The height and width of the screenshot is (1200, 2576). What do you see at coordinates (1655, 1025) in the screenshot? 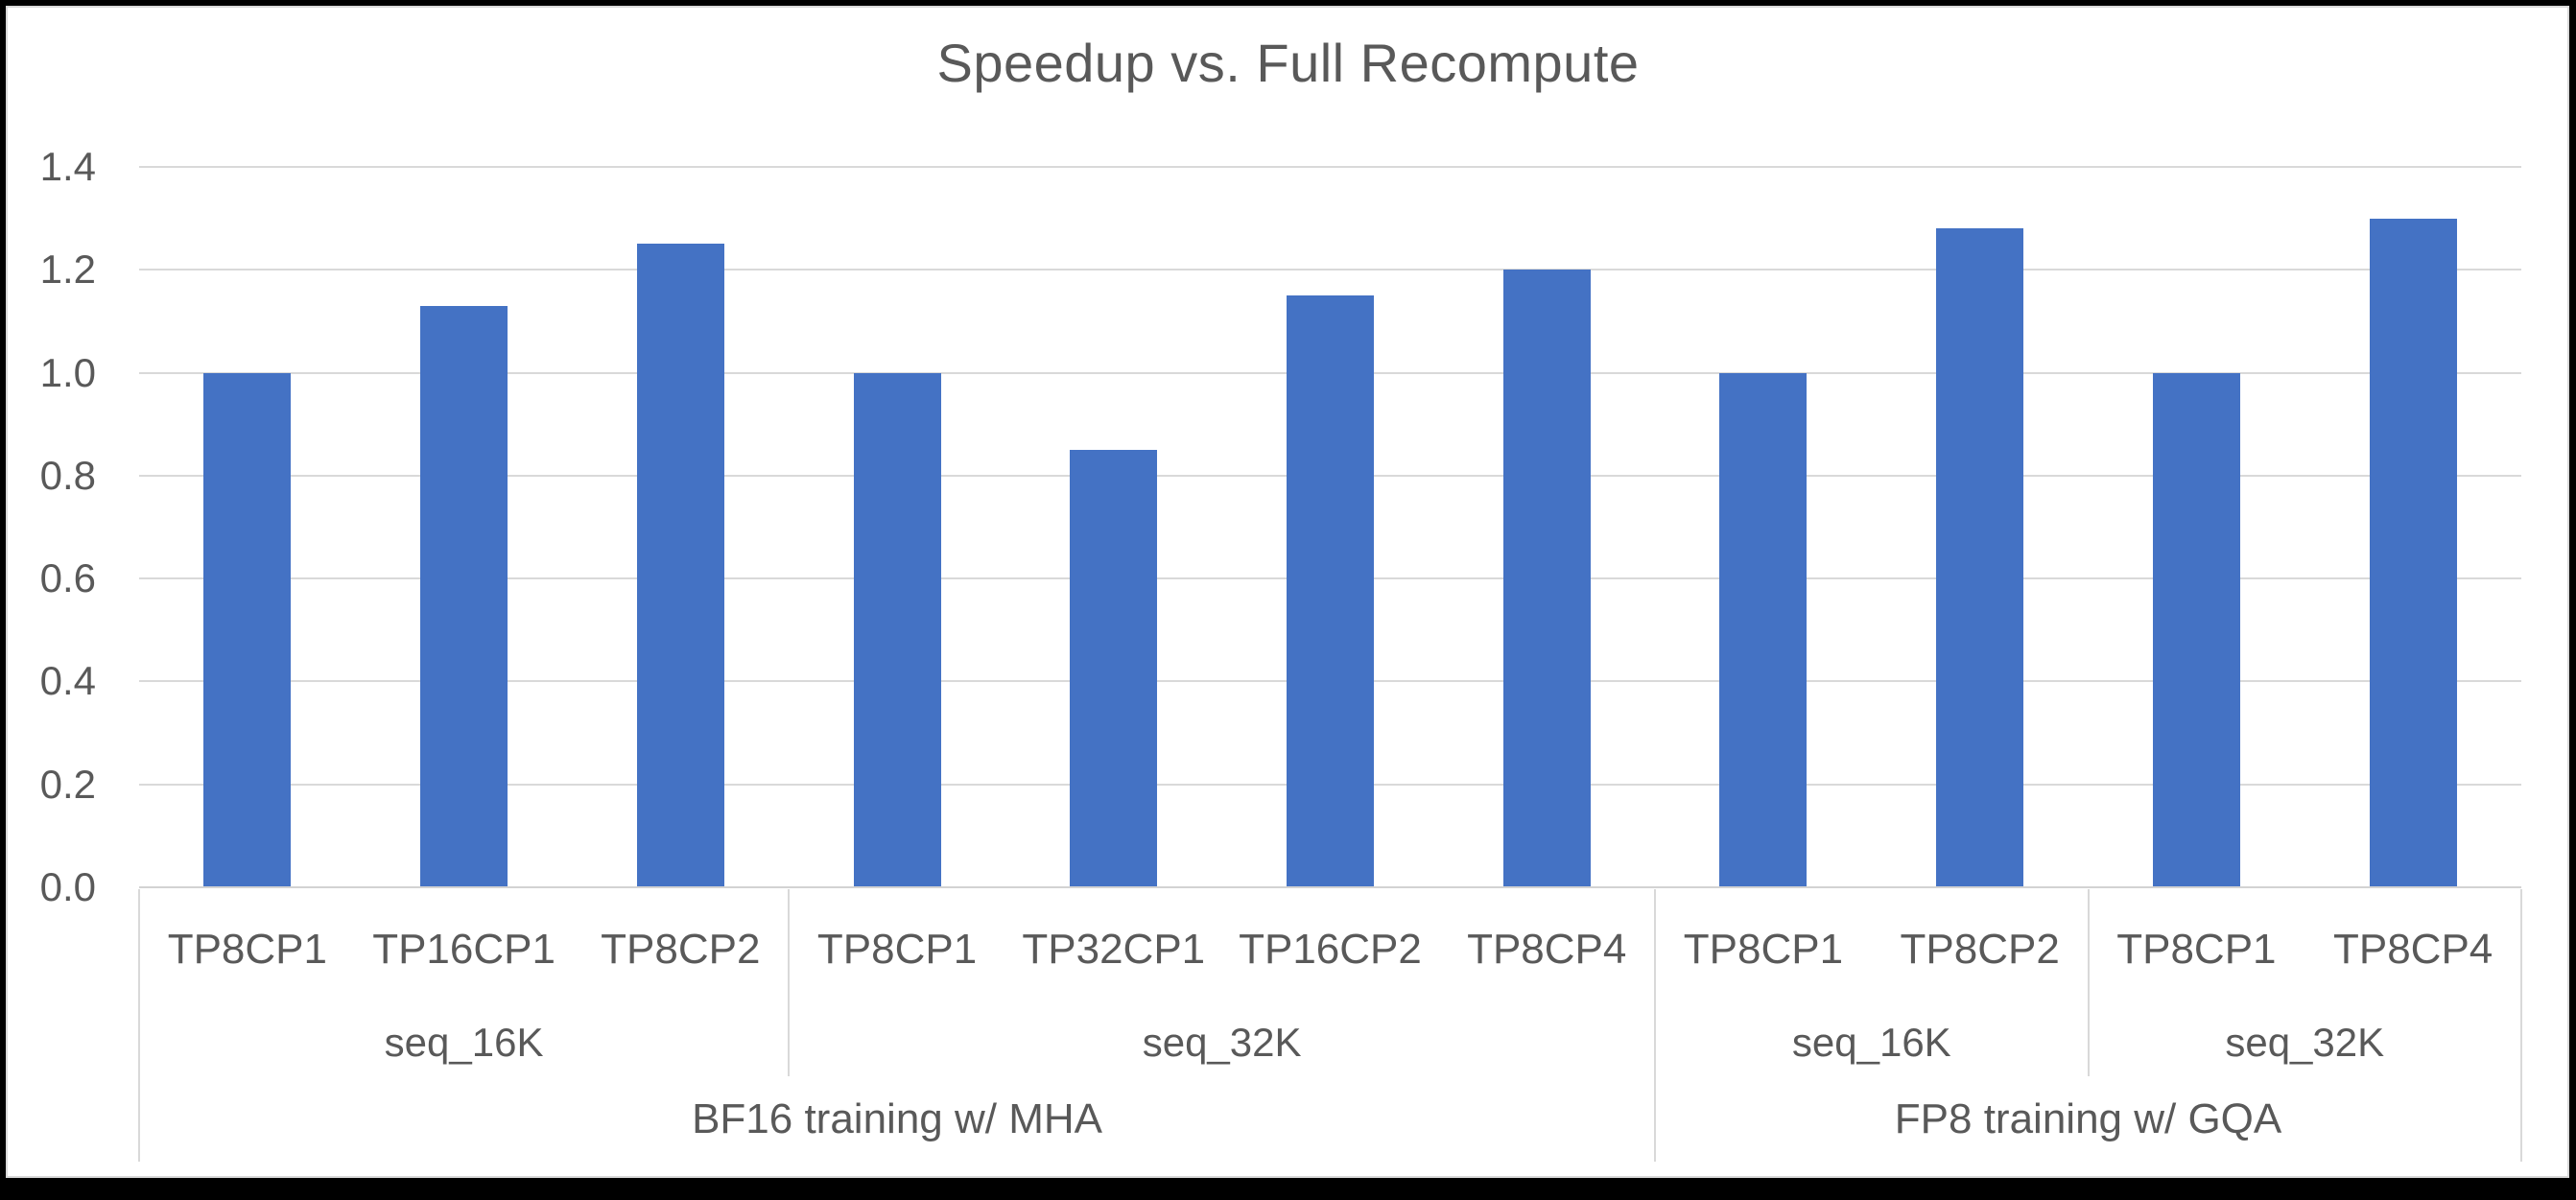
I see `training-group-separator` at bounding box center [1655, 1025].